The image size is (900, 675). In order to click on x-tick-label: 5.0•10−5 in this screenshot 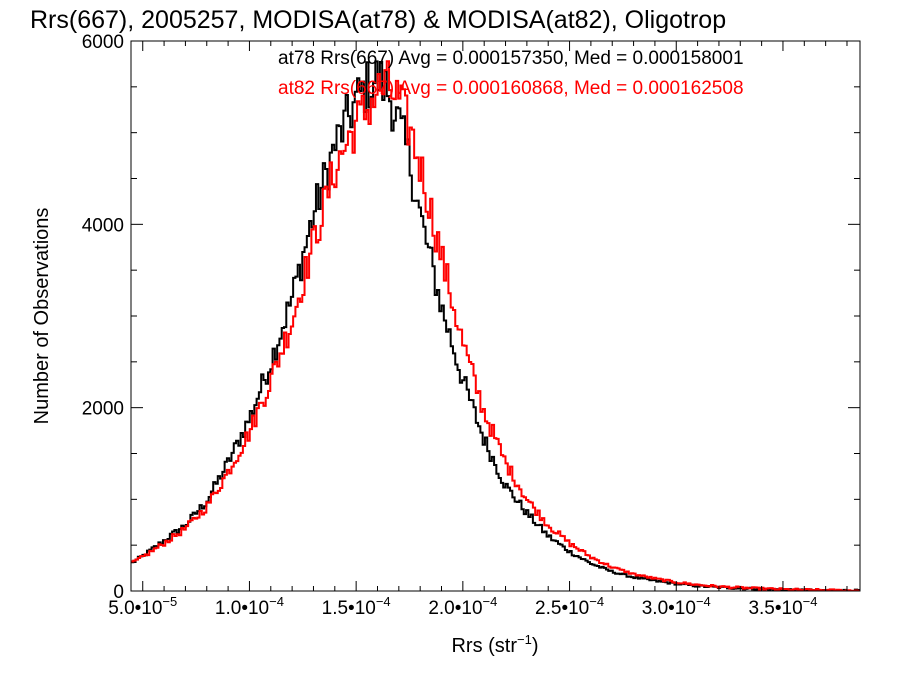, I will do `click(142, 606)`.